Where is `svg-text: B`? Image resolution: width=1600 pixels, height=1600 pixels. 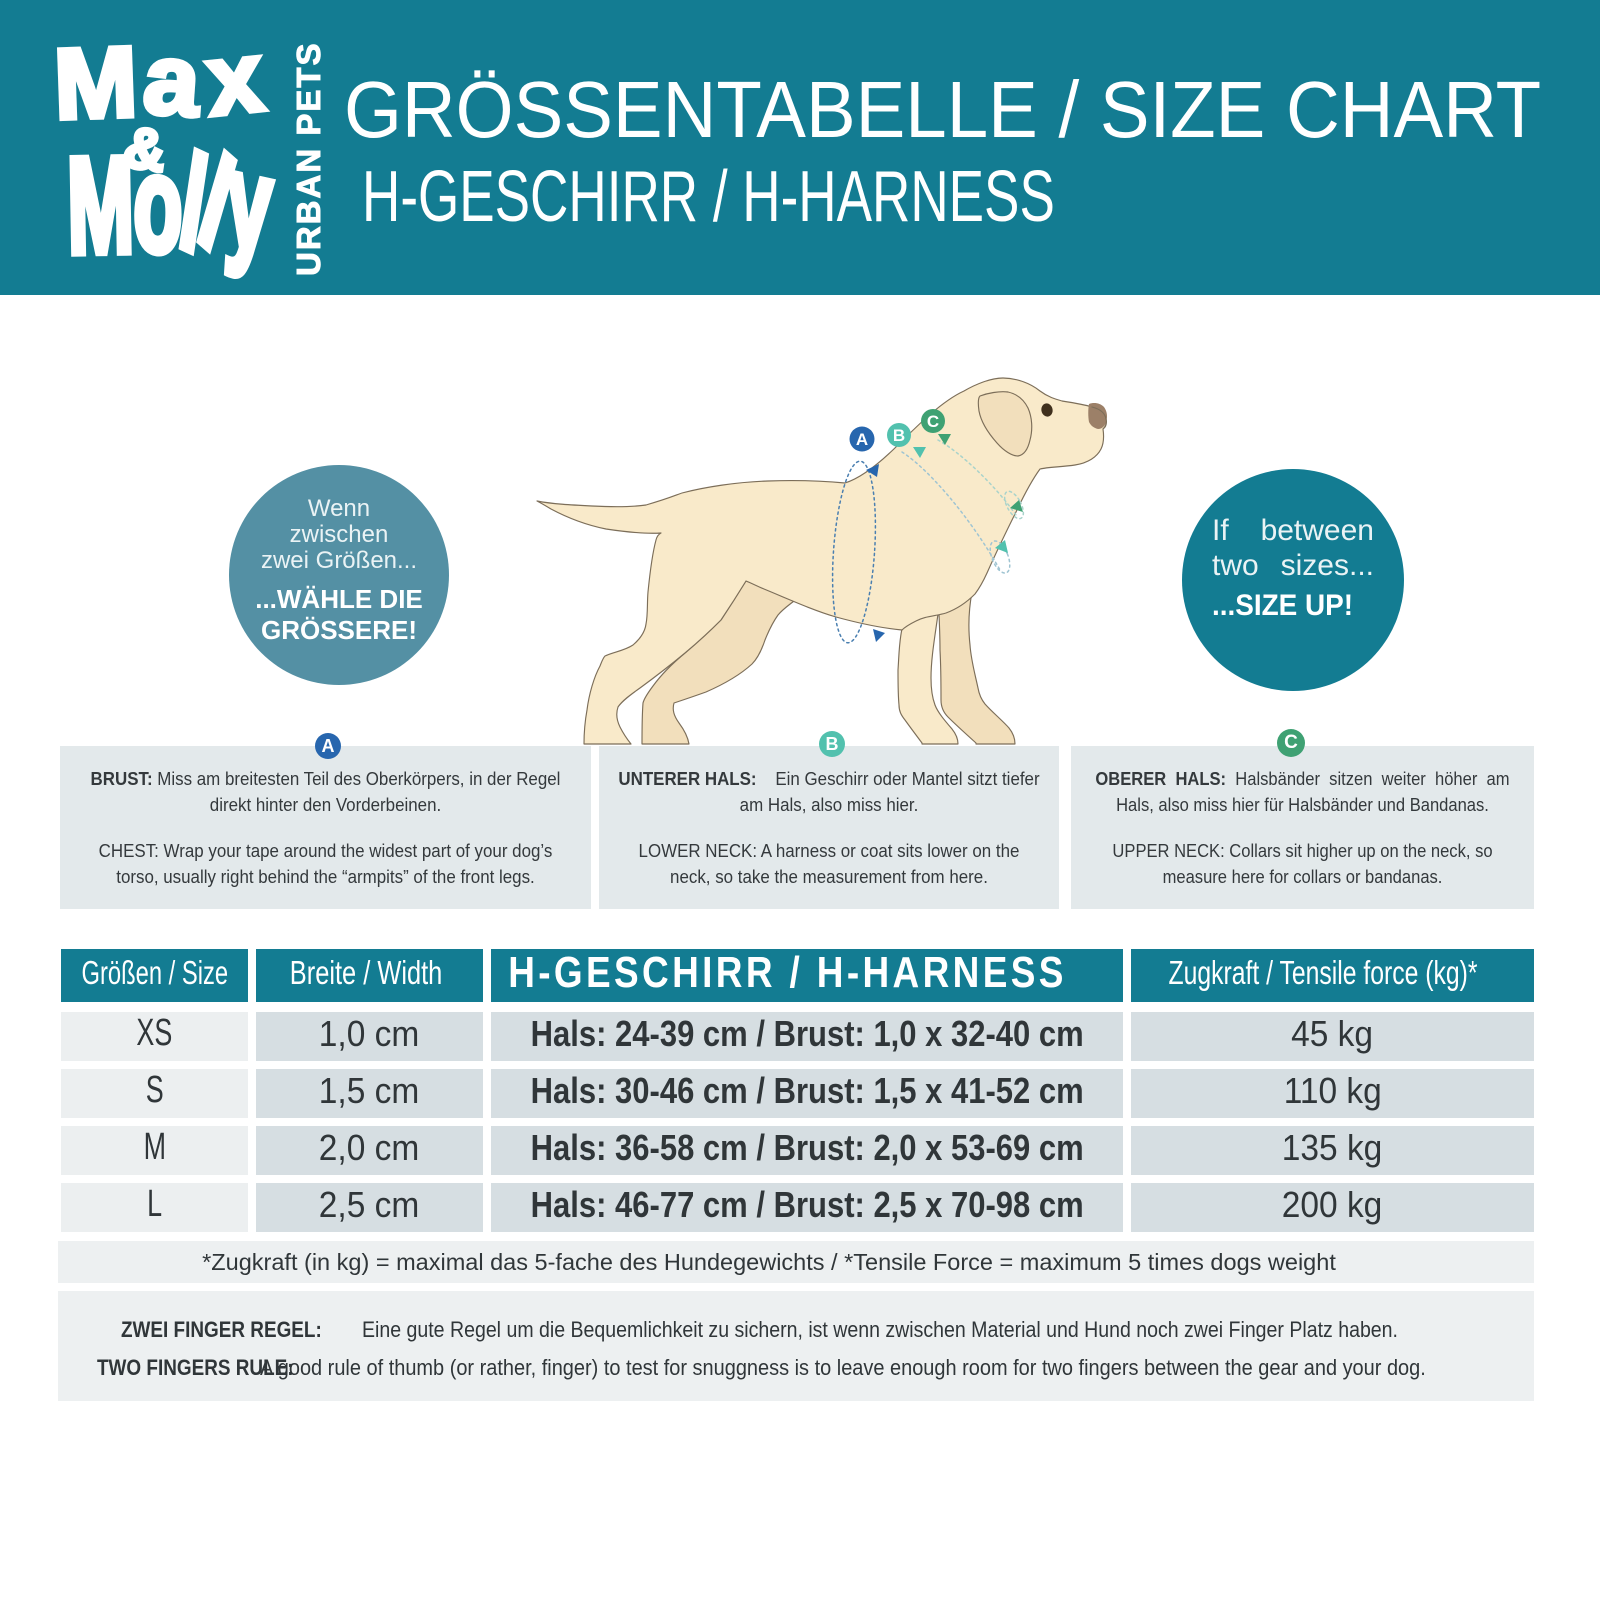 svg-text: B is located at coordinates (899, 435).